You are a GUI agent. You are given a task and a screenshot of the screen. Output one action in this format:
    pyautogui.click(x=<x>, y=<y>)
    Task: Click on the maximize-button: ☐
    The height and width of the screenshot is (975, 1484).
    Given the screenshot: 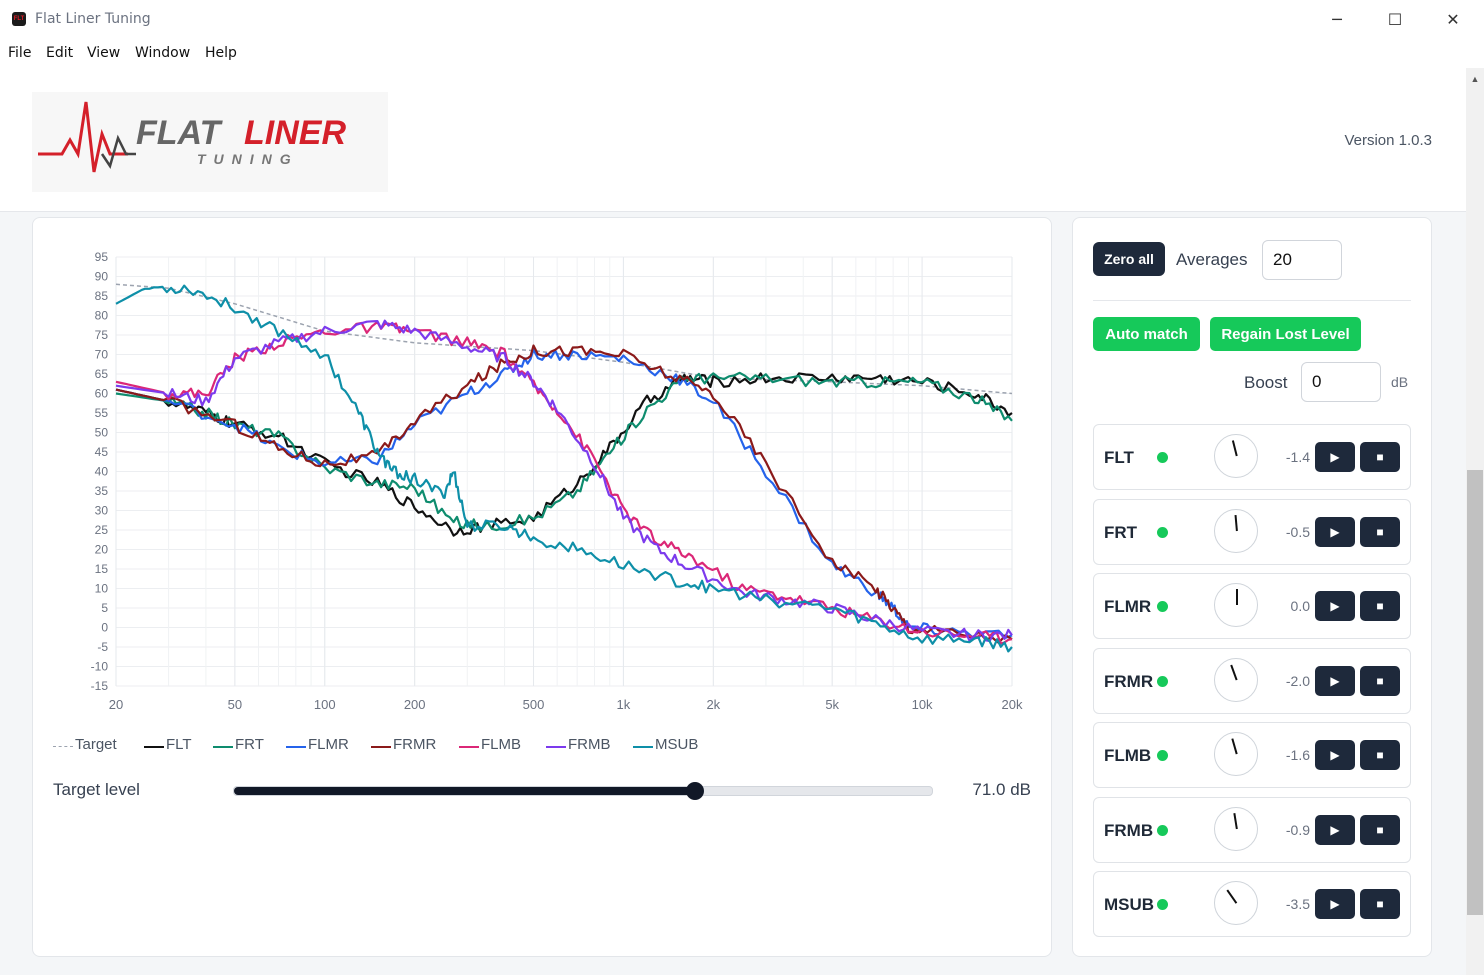 What is the action you would take?
    pyautogui.click(x=1395, y=19)
    